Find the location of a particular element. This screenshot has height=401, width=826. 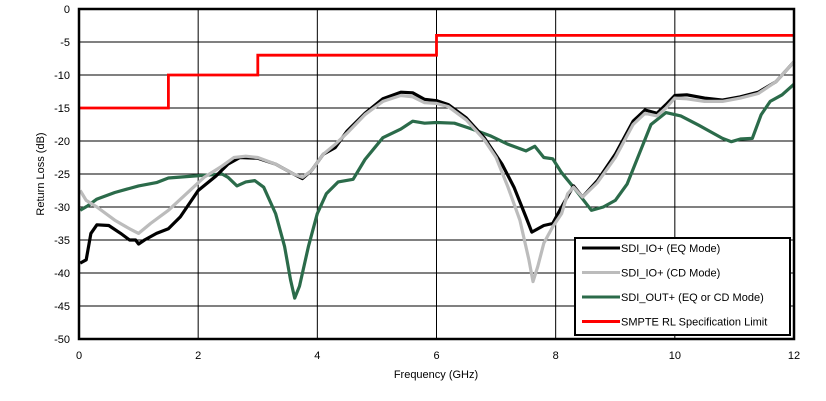

y-tick-label: -20 is located at coordinates (62, 142).